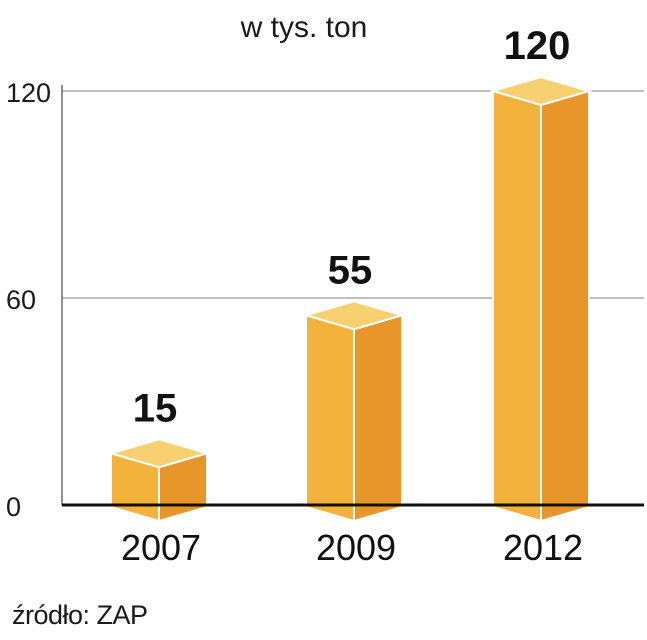 The image size is (647, 640). I want to click on chart-title: w tys. ton, so click(304, 27).